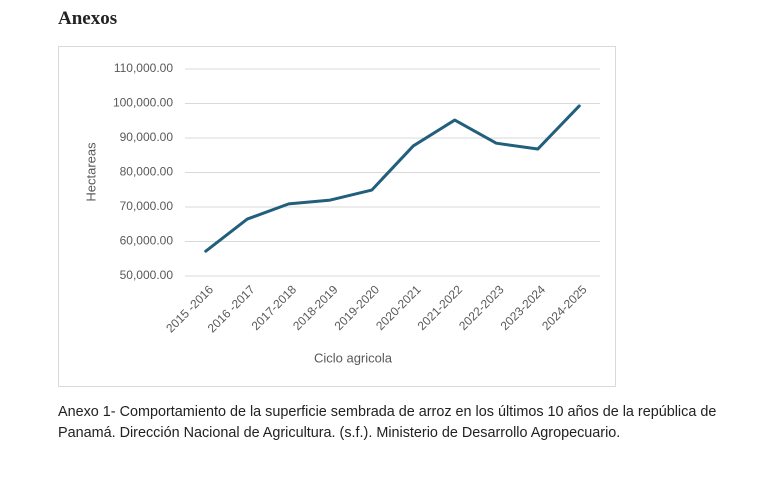 Image resolution: width=780 pixels, height=478 pixels. Describe the element at coordinates (147, 172) in the screenshot. I see `y-tick-label: 80,000.00` at that location.